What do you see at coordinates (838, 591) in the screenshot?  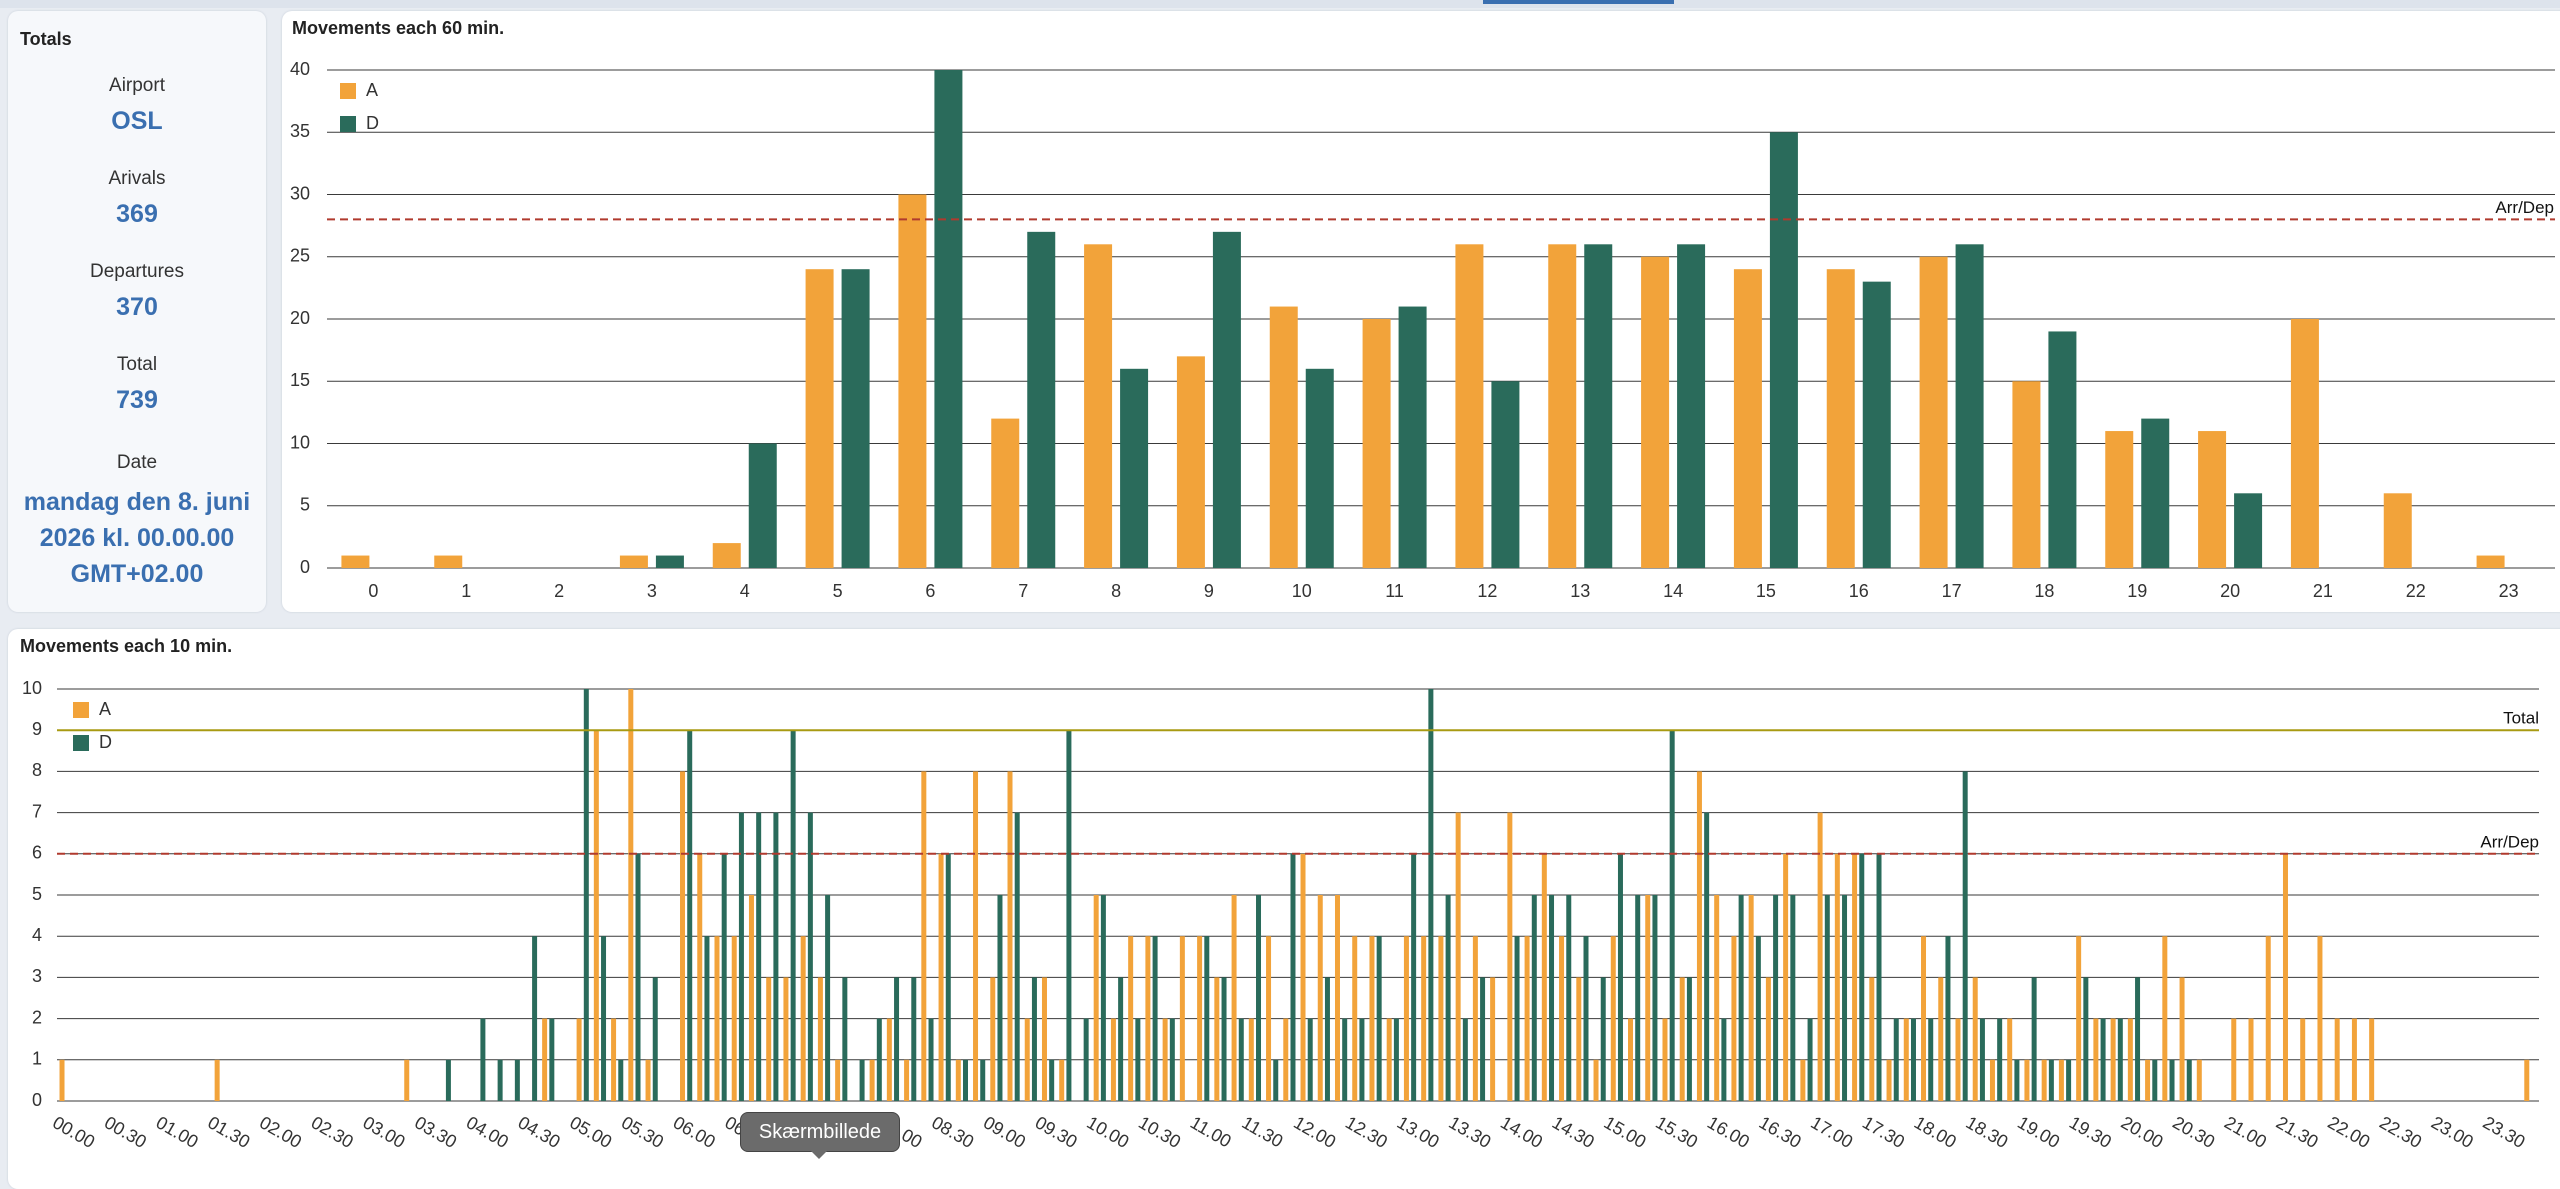 I see `x-tick-label: 5` at bounding box center [838, 591].